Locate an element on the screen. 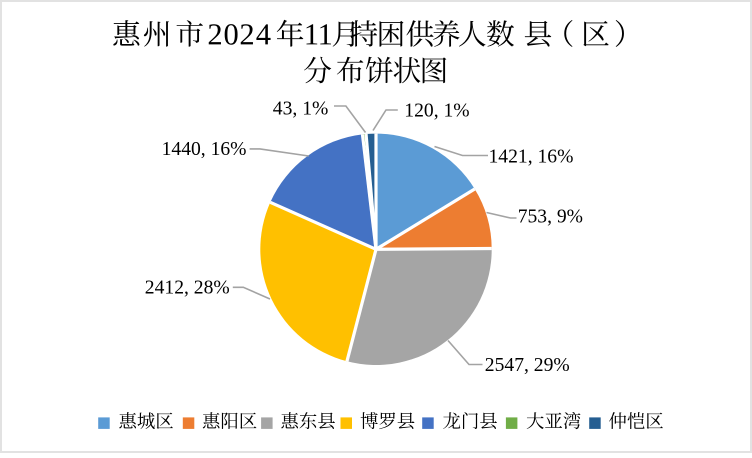 This screenshot has height=458, width=752. svg-text: 753, 9% is located at coordinates (550, 216).